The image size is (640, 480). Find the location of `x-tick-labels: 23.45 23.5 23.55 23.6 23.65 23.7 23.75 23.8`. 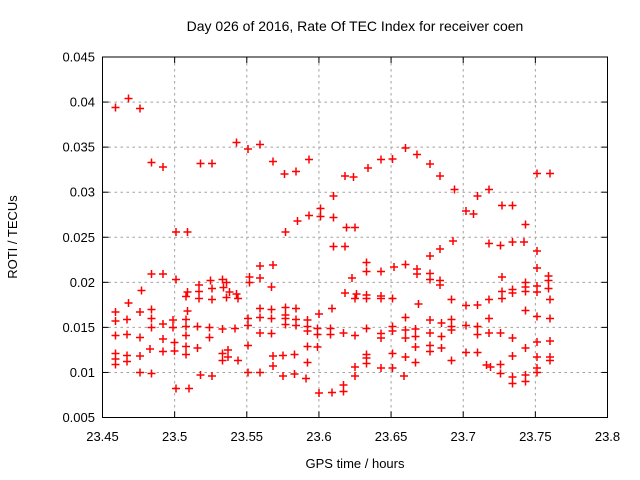

x-tick-labels: 23.45 23.5 23.55 23.6 23.65 23.7 23.75 23.8 is located at coordinates (353, 436).